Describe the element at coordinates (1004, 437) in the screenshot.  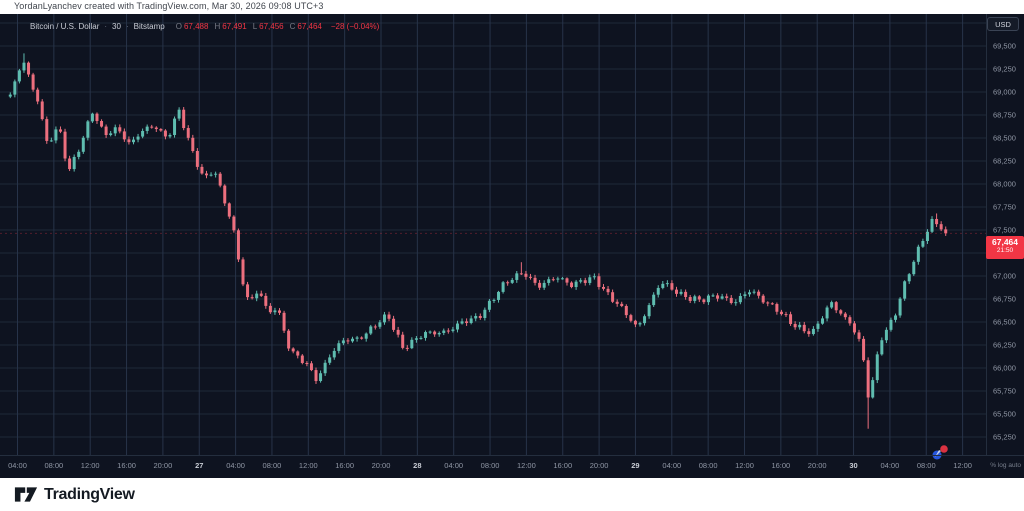
I see `price-axis-label: 65,250` at that location.